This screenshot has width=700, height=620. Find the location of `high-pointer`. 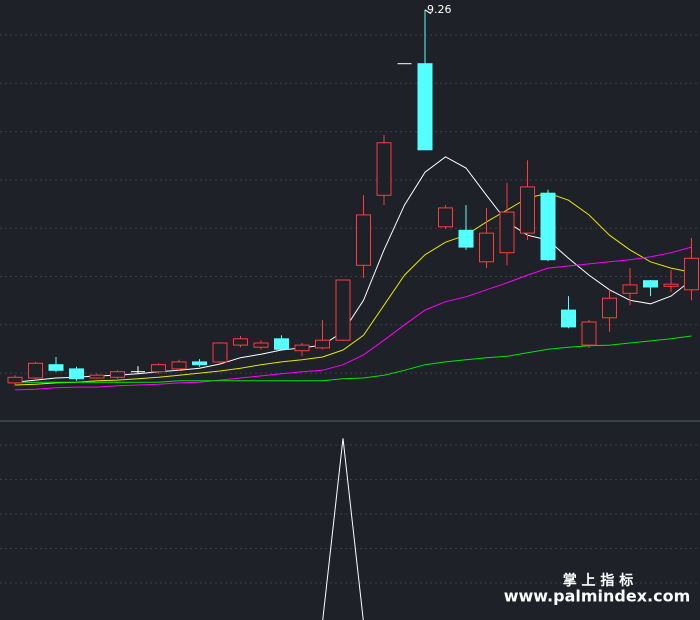

high-pointer is located at coordinates (428, 12).